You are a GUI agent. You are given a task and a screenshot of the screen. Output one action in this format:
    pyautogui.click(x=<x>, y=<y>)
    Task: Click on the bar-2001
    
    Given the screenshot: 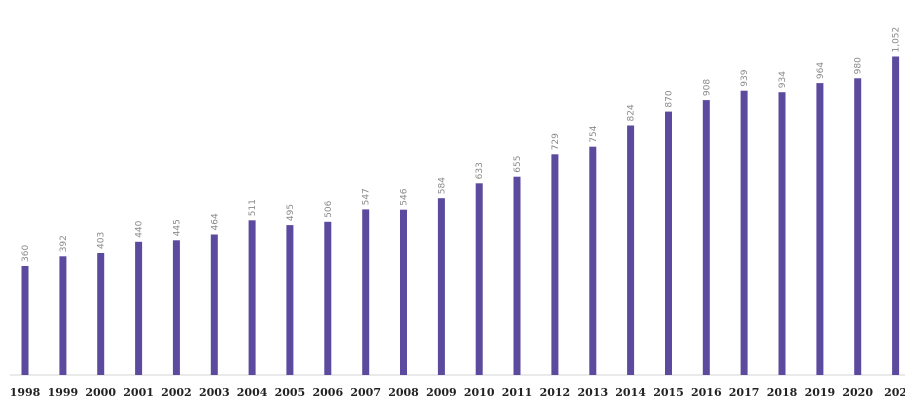 What is the action you would take?
    pyautogui.click(x=139, y=308)
    